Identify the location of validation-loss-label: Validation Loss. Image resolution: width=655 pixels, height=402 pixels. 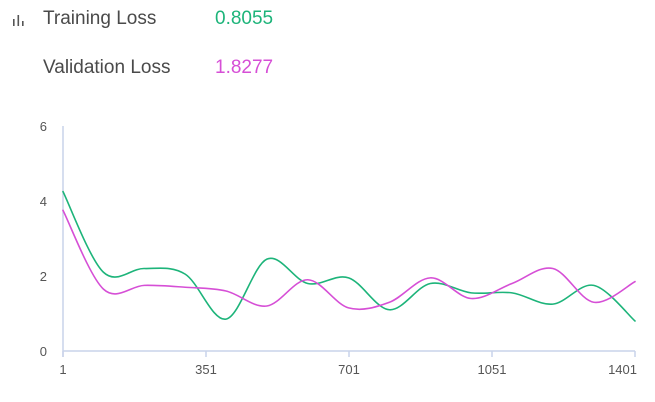
(107, 67).